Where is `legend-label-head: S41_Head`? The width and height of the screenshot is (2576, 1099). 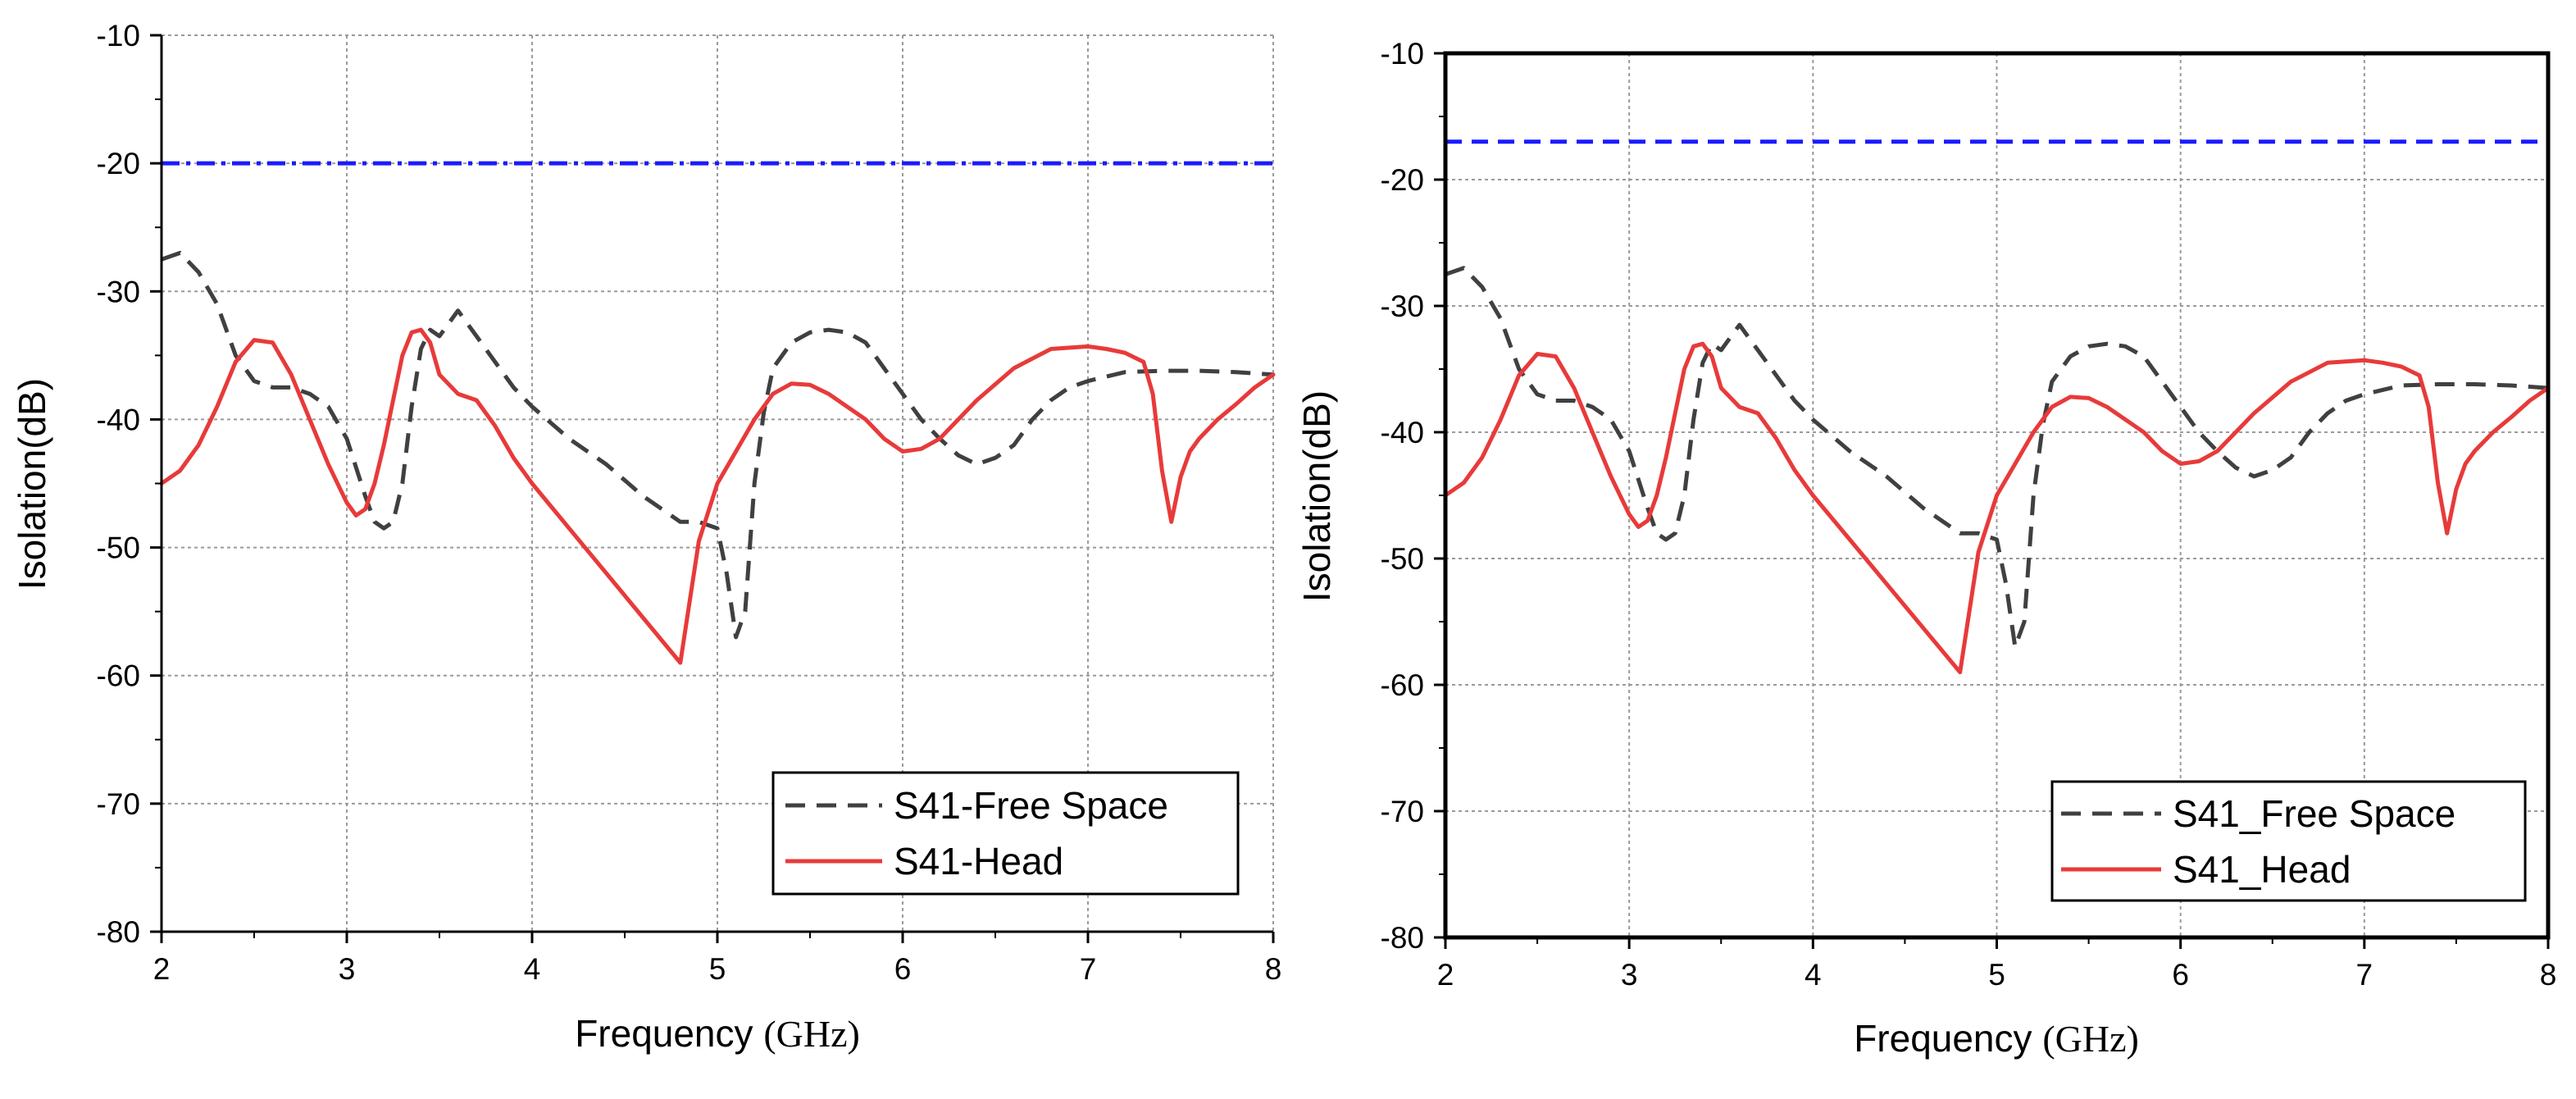
legend-label-head: S41_Head is located at coordinates (2262, 869).